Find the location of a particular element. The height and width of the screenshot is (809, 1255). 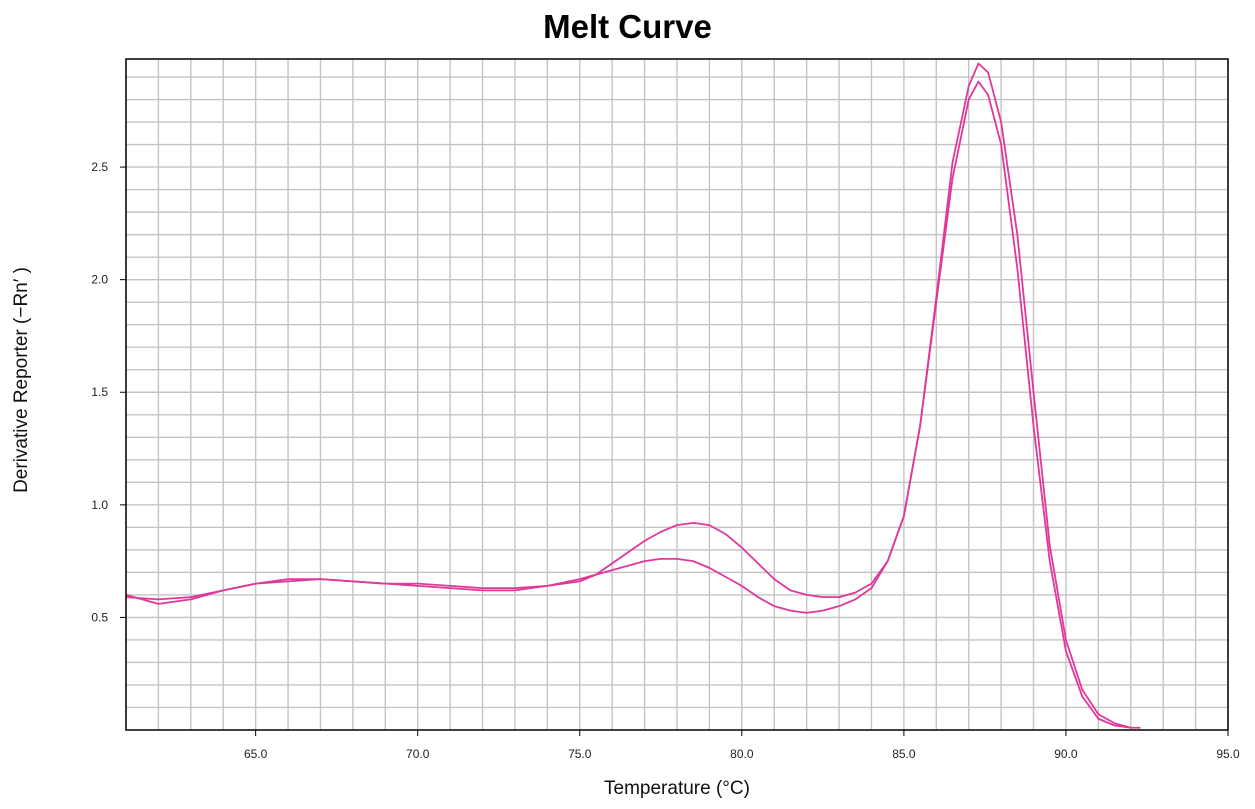

x-tick-label: 85.0 is located at coordinates (904, 754).